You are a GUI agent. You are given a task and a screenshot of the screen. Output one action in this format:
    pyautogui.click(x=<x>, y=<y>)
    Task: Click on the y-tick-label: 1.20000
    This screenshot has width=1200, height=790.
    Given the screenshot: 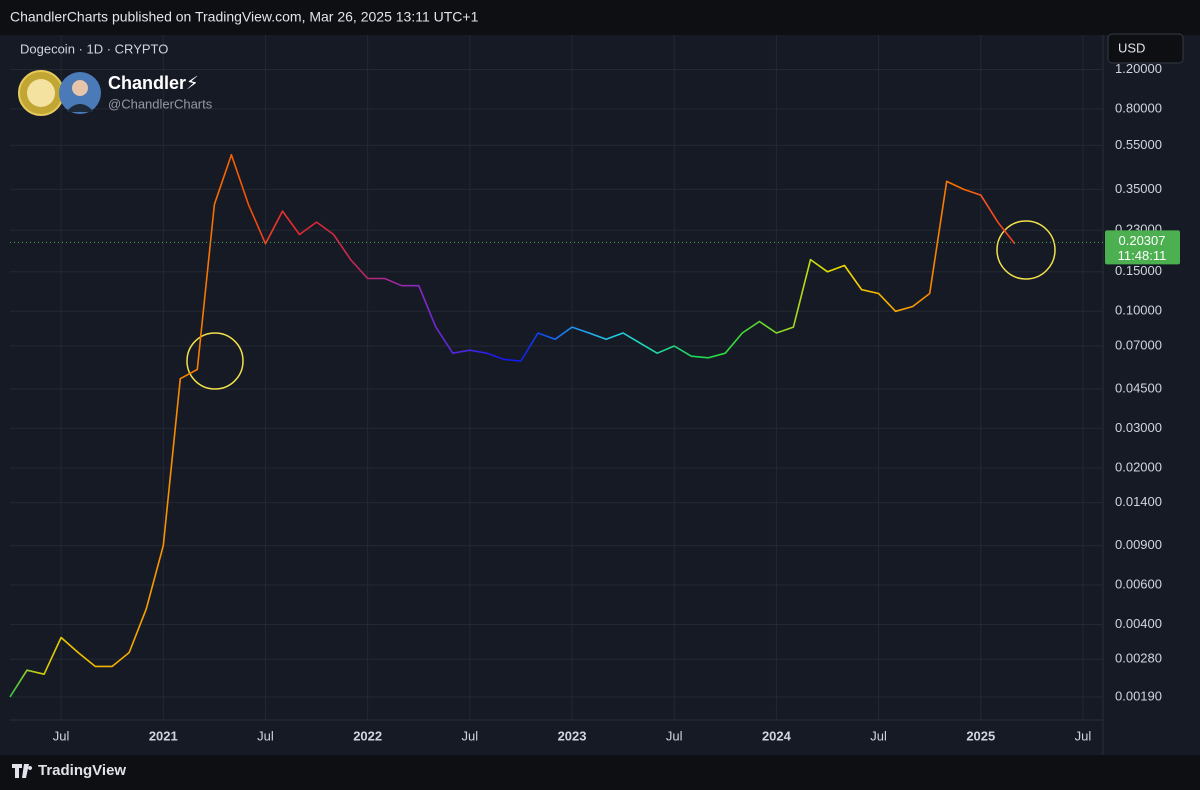 What is the action you would take?
    pyautogui.click(x=1138, y=68)
    